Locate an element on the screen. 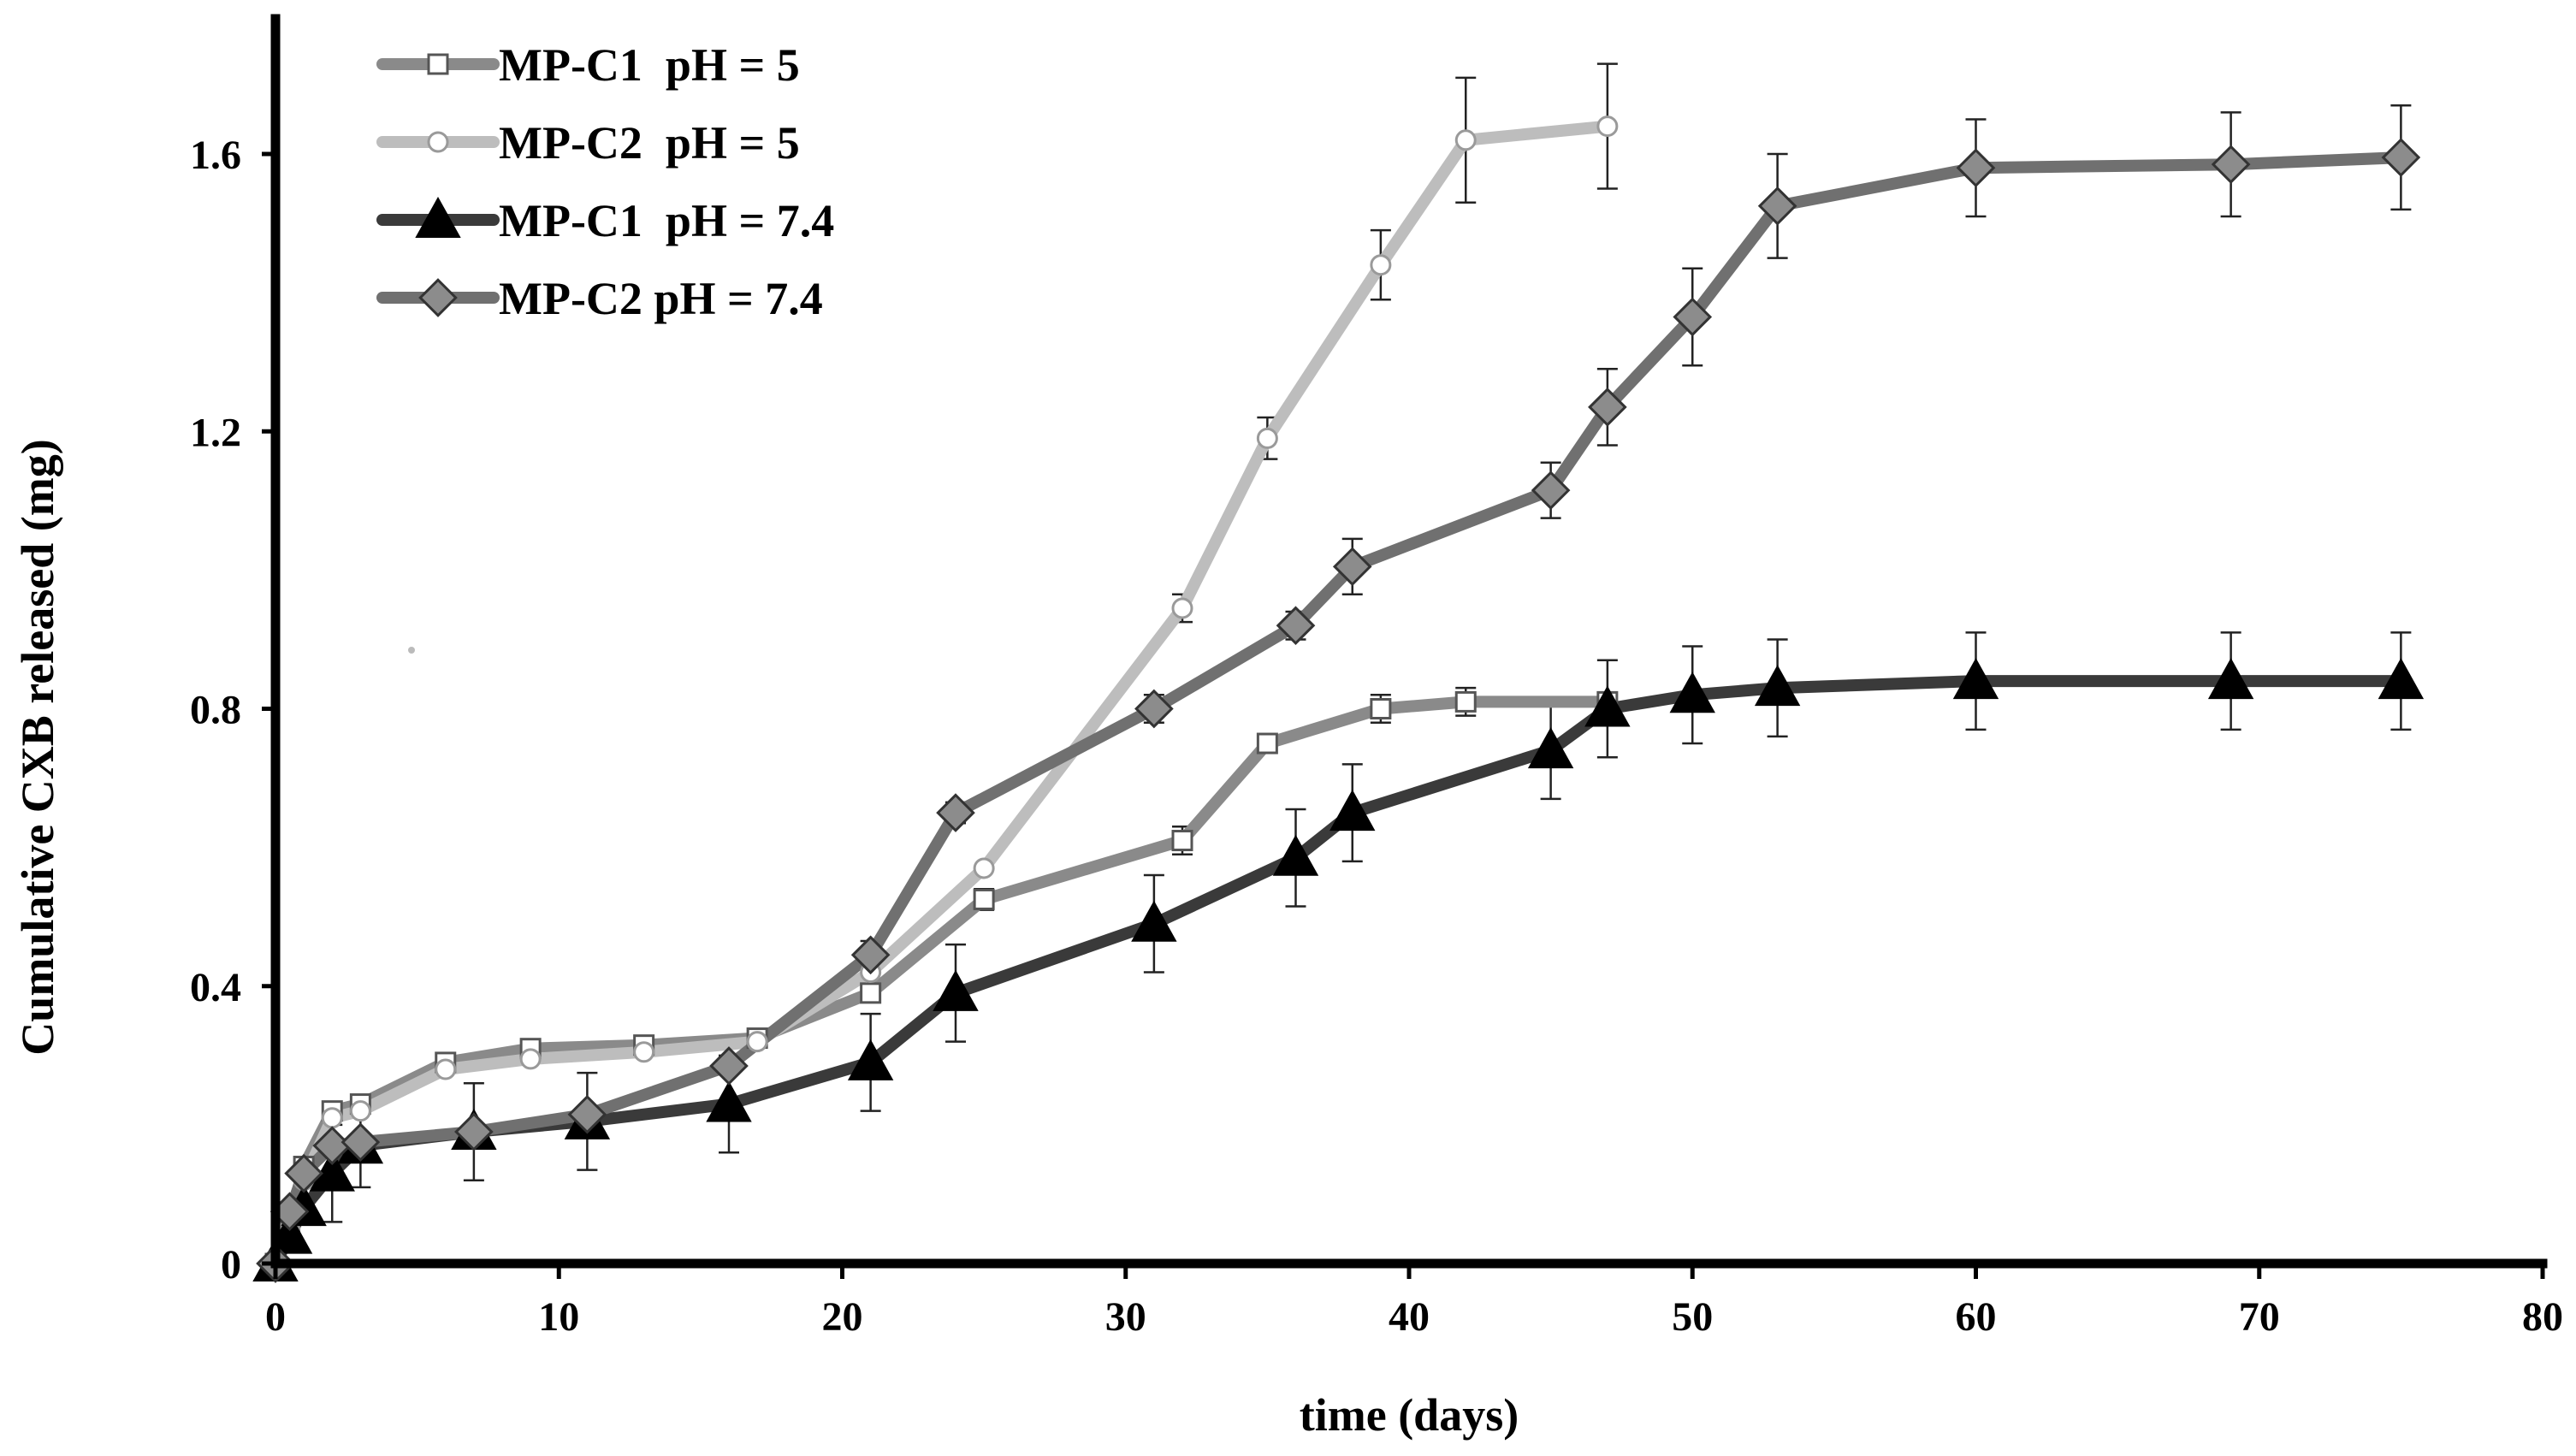 This screenshot has height=1456, width=2576. y-tick-label: 1.6 is located at coordinates (215, 155).